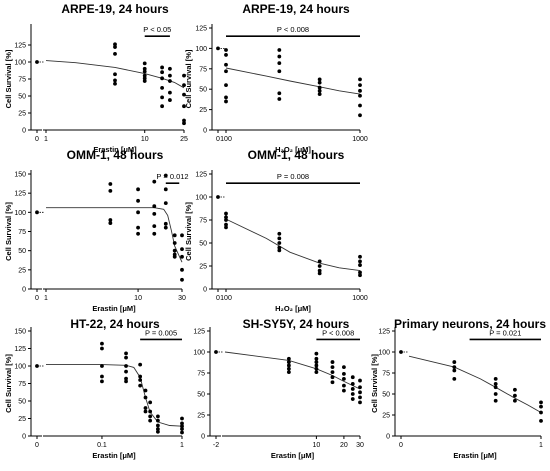 Image resolution: width=550 pixels, height=471 pixels. Describe the element at coordinates (296, 9) in the screenshot. I see `chart-title: ARPE-19, 24 hours` at that location.